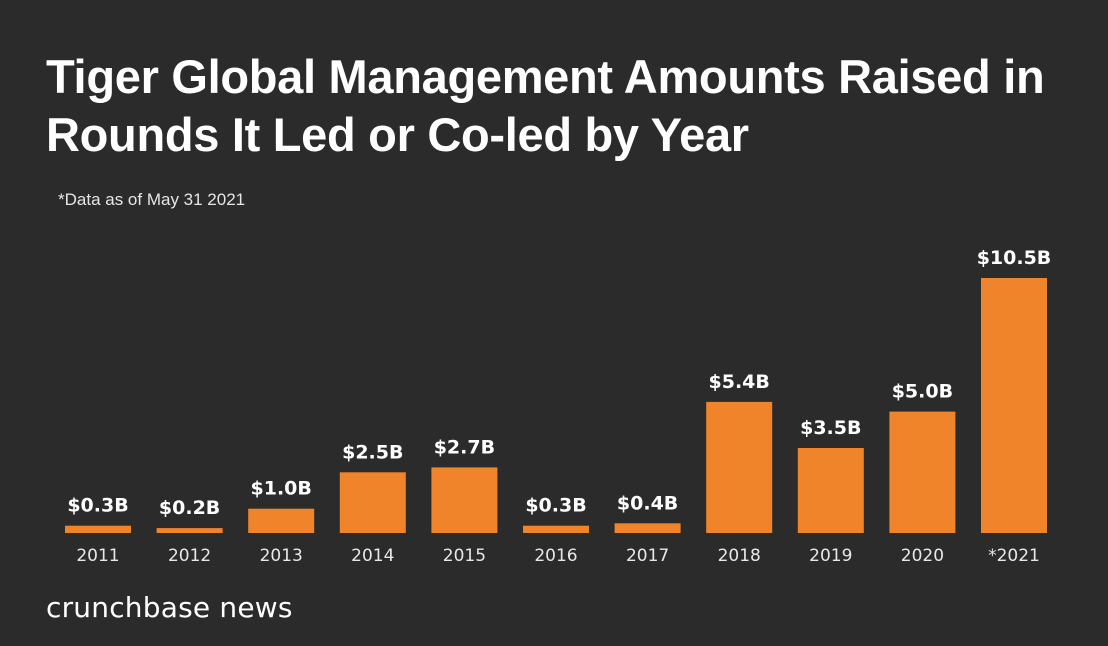 This screenshot has width=1108, height=646. Describe the element at coordinates (830, 490) in the screenshot. I see `bar-2019` at that location.